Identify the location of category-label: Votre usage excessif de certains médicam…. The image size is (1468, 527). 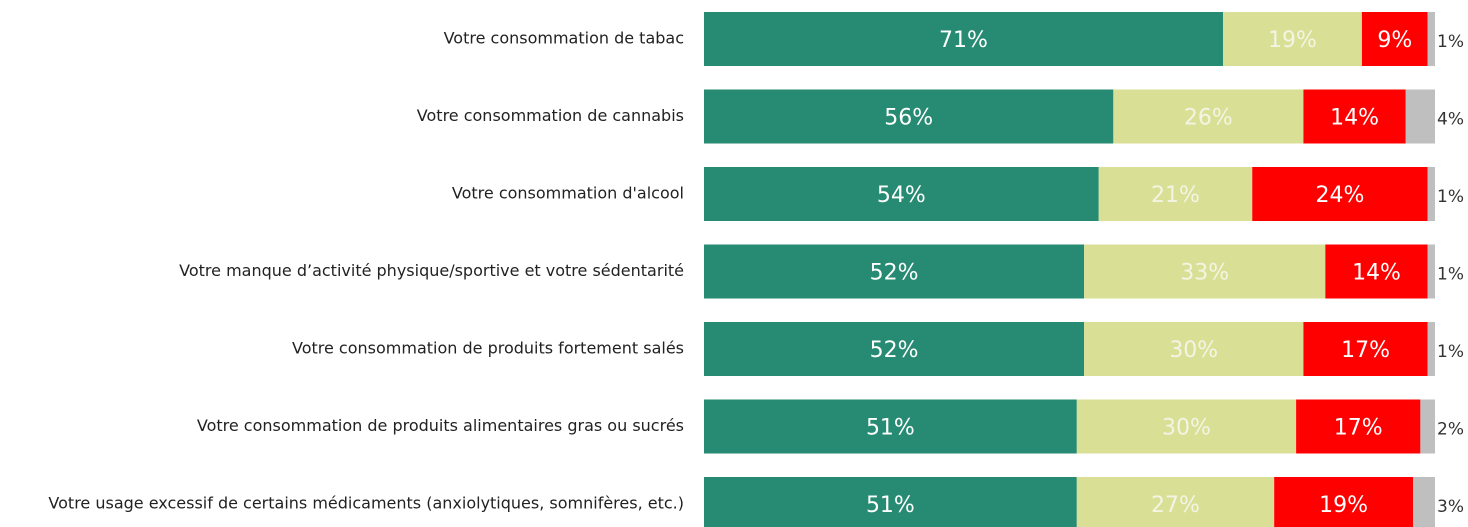
(366, 503).